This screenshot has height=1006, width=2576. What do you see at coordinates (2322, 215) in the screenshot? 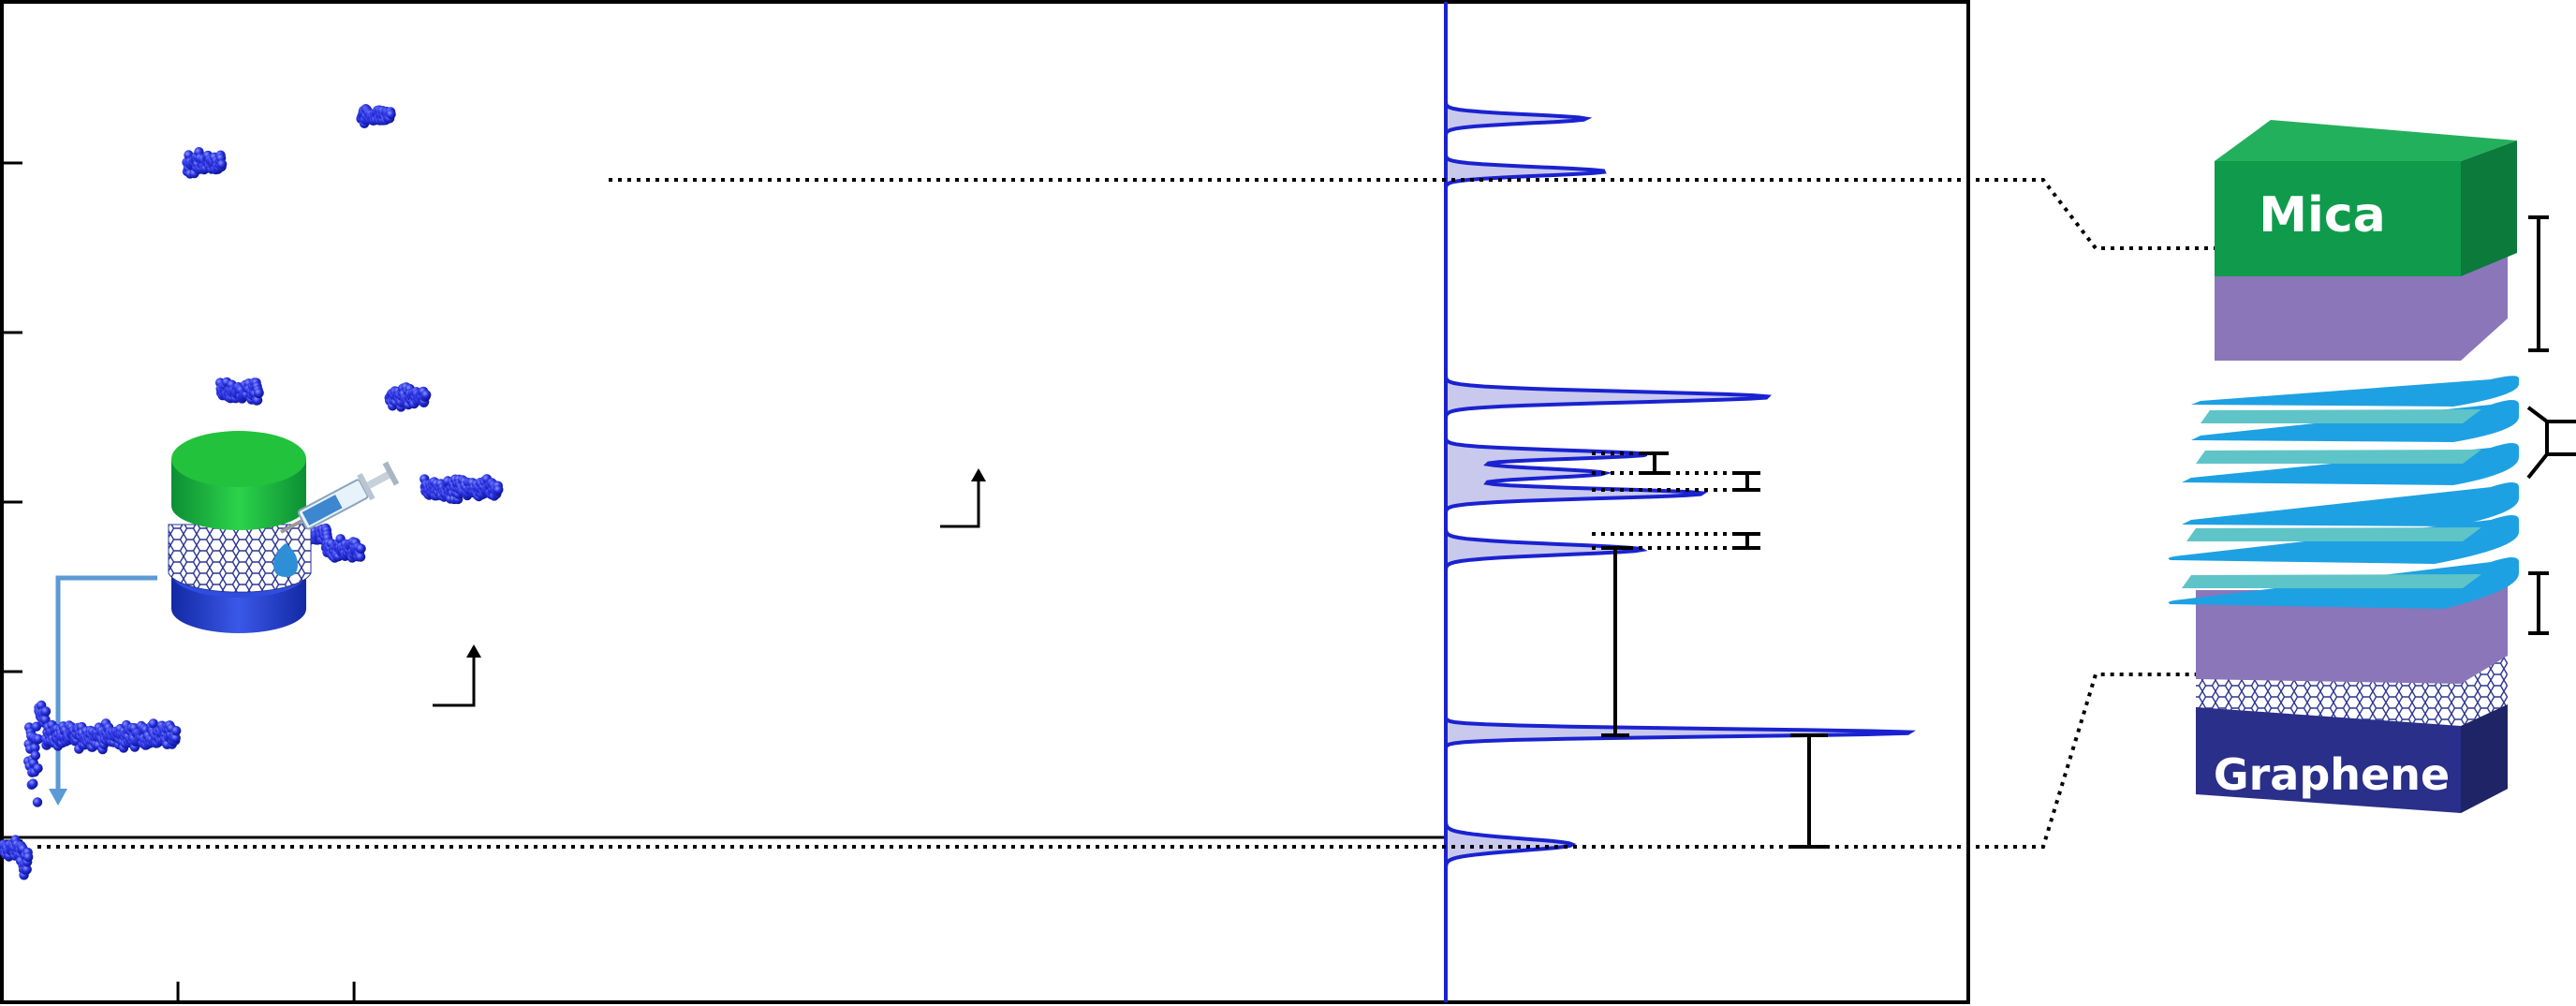
I see `mica-label: Mica` at bounding box center [2322, 215].